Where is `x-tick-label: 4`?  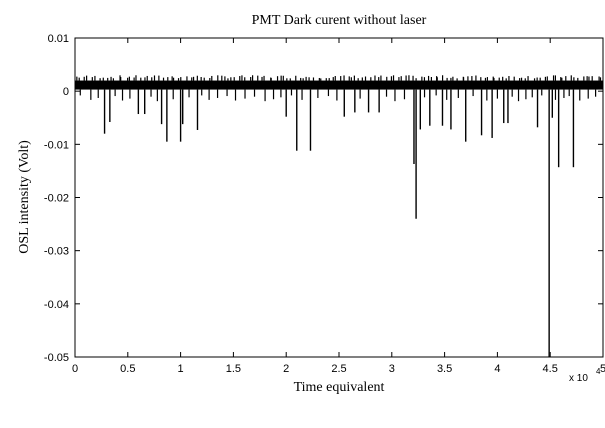
x-tick-label: 4 is located at coordinates (497, 369).